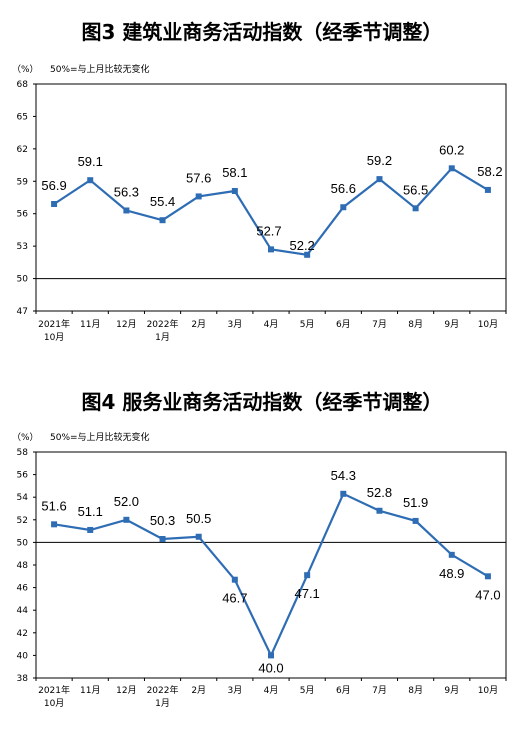 The height and width of the screenshot is (732, 524). Describe the element at coordinates (22, 521) in the screenshot. I see `y-tick-label: 52` at that location.